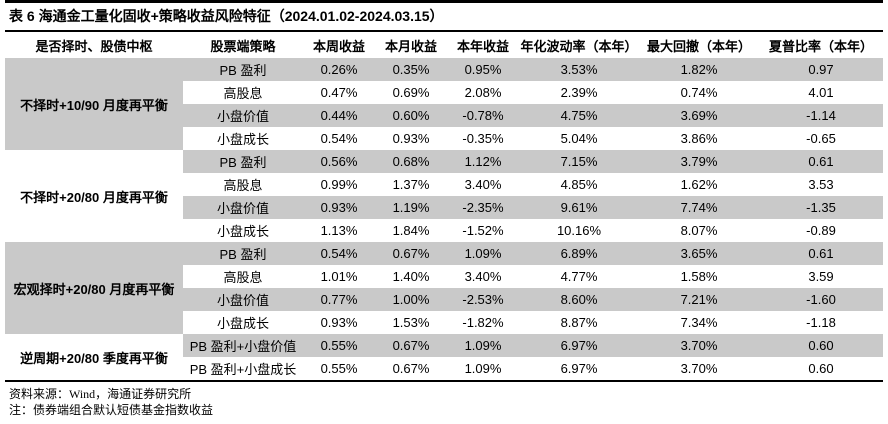 Image resolution: width=888 pixels, height=424 pixels. What do you see at coordinates (579, 69) in the screenshot?
I see `value-cell: 3.53%` at bounding box center [579, 69].